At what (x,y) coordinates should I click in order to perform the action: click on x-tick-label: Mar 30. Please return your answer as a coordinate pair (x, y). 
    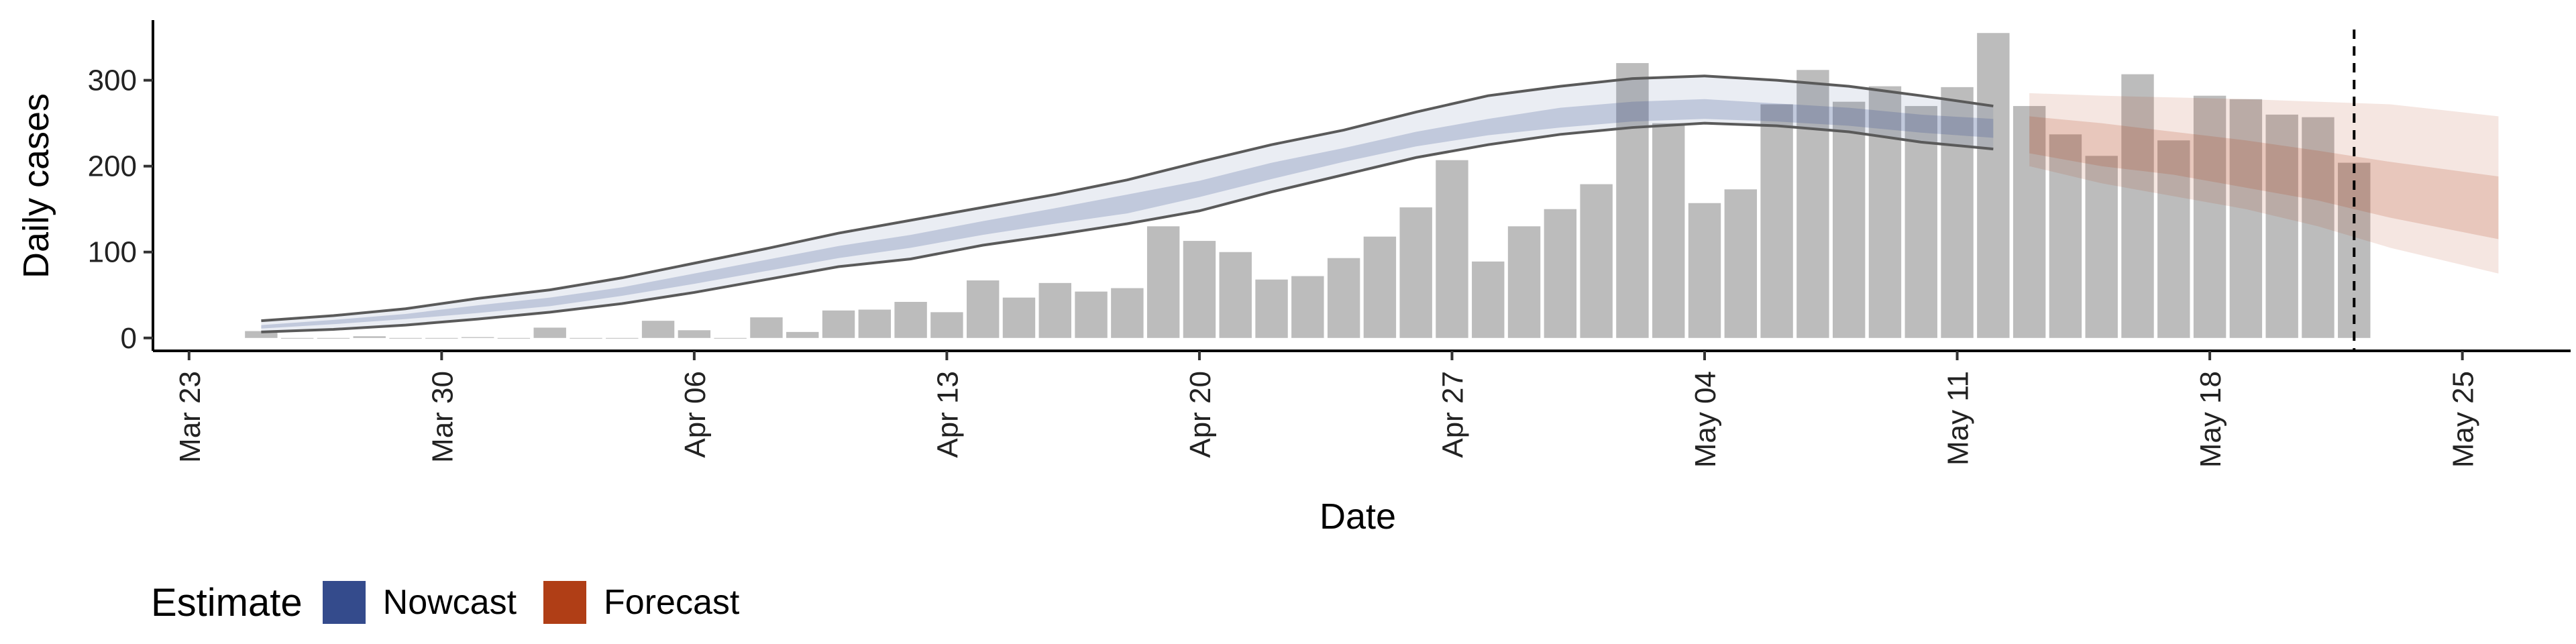
    Looking at the image, I should click on (442, 417).